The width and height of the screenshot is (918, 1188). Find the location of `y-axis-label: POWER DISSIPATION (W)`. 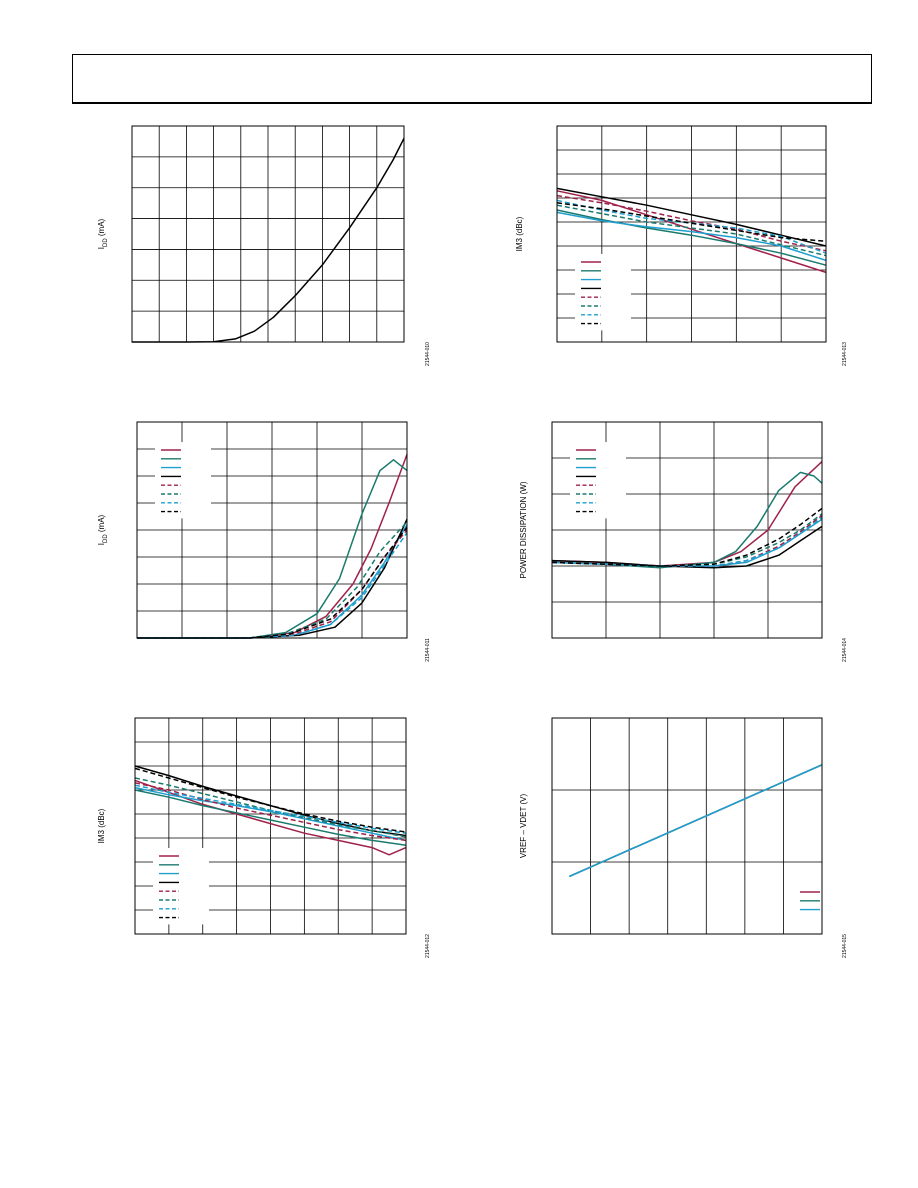

y-axis-label: POWER DISSIPATION (W) is located at coordinates (523, 529).